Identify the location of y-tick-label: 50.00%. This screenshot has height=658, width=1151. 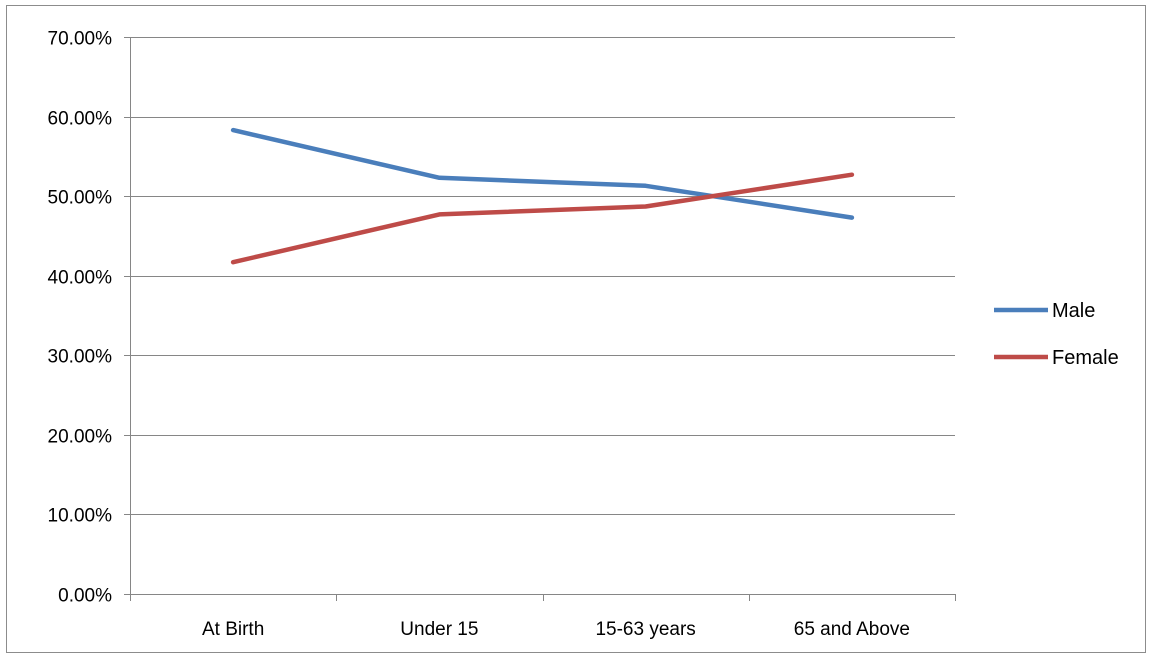
(80, 198).